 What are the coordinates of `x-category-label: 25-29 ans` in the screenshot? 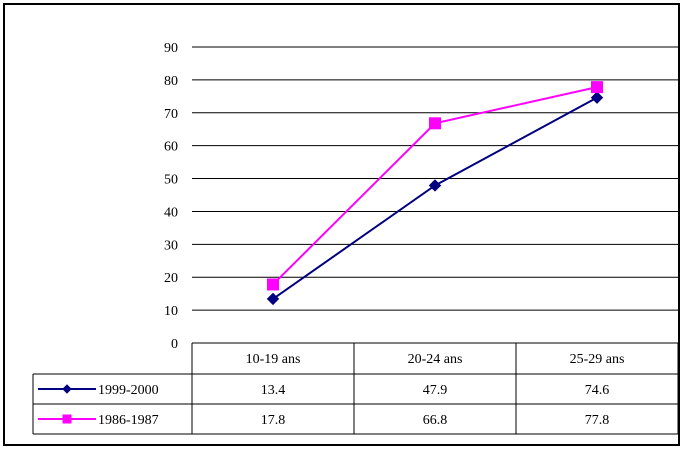 It's located at (597, 359).